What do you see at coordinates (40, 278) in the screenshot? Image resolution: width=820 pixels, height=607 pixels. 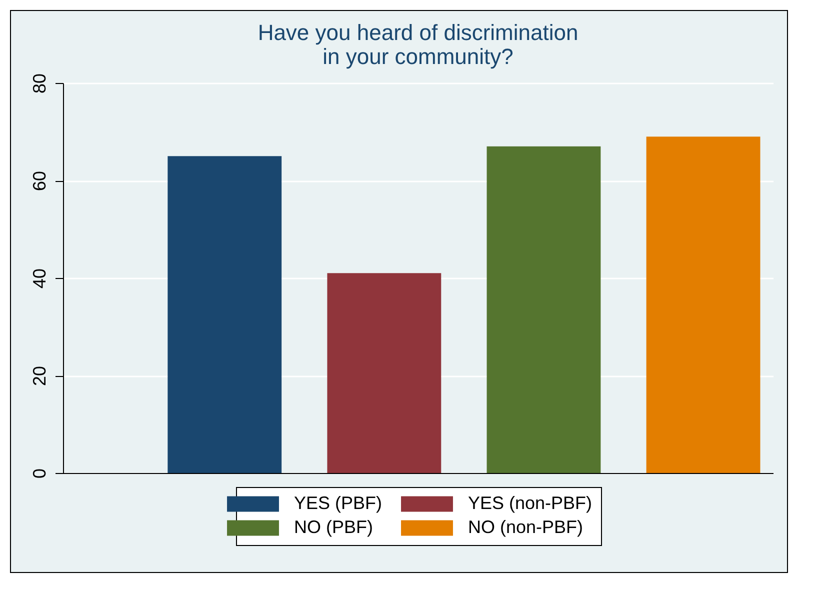 I see `y-tick-label: 40` at bounding box center [40, 278].